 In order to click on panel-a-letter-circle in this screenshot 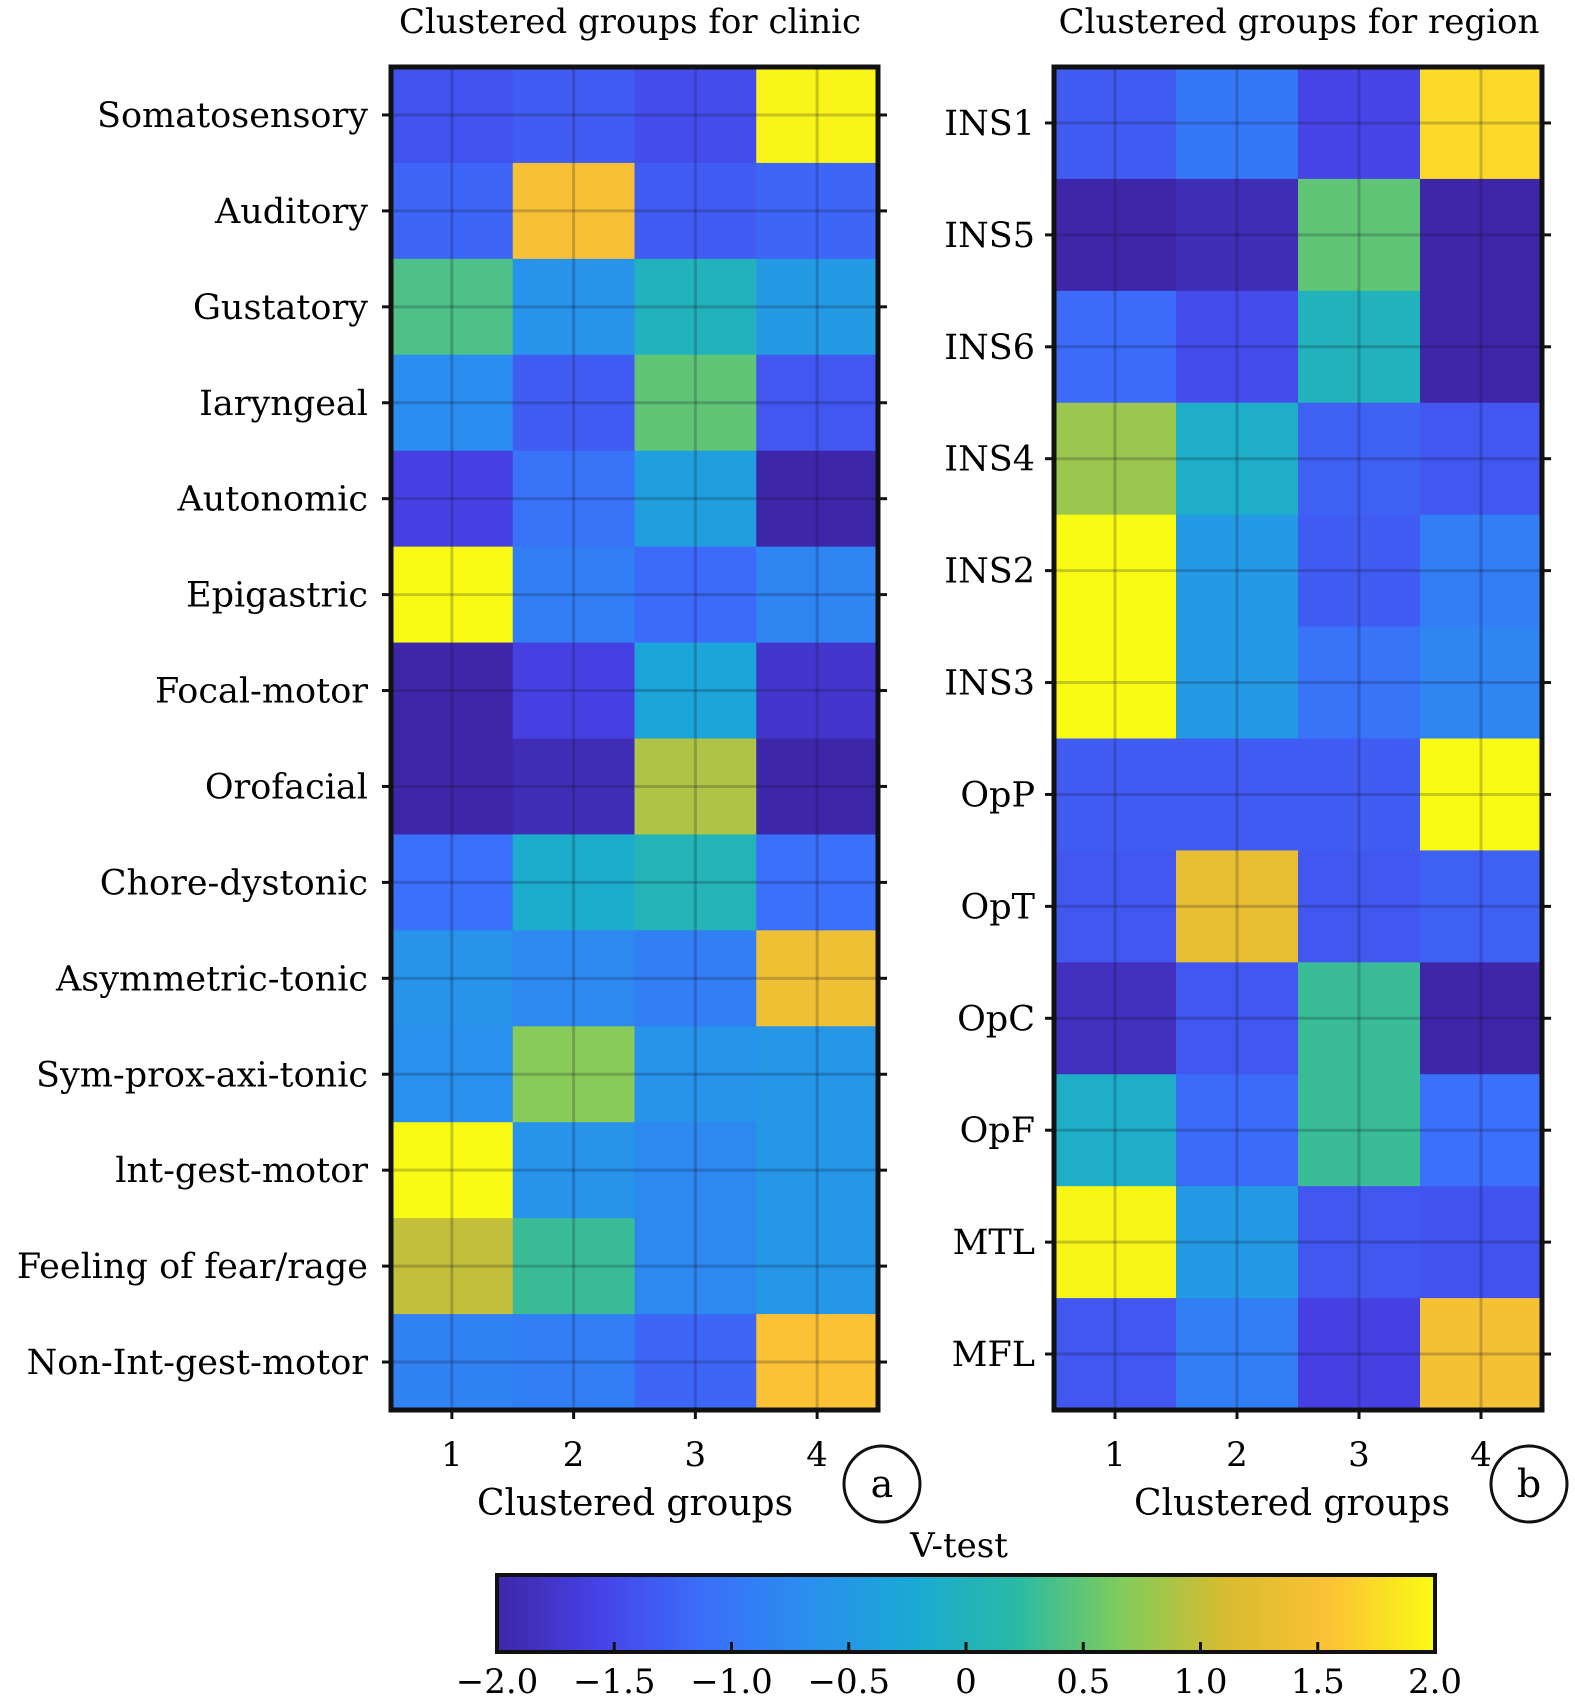, I will do `click(882, 1484)`.